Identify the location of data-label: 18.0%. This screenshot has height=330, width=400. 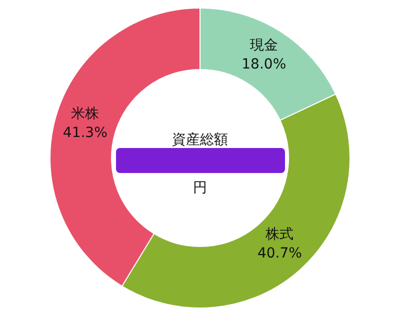
(264, 64).